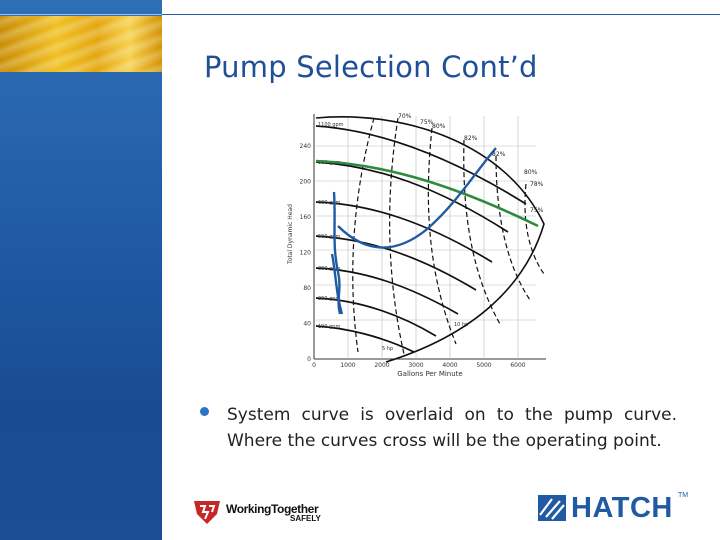  I want to click on x-tick-label: 4000, so click(449, 365).